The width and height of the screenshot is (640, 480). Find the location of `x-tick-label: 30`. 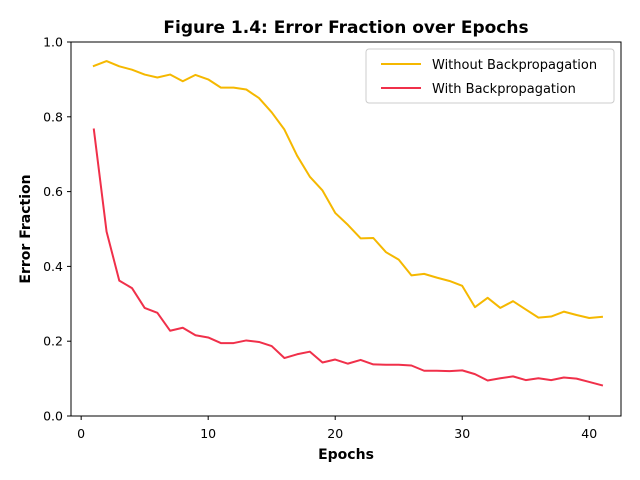

x-tick-label: 30 is located at coordinates (462, 433).